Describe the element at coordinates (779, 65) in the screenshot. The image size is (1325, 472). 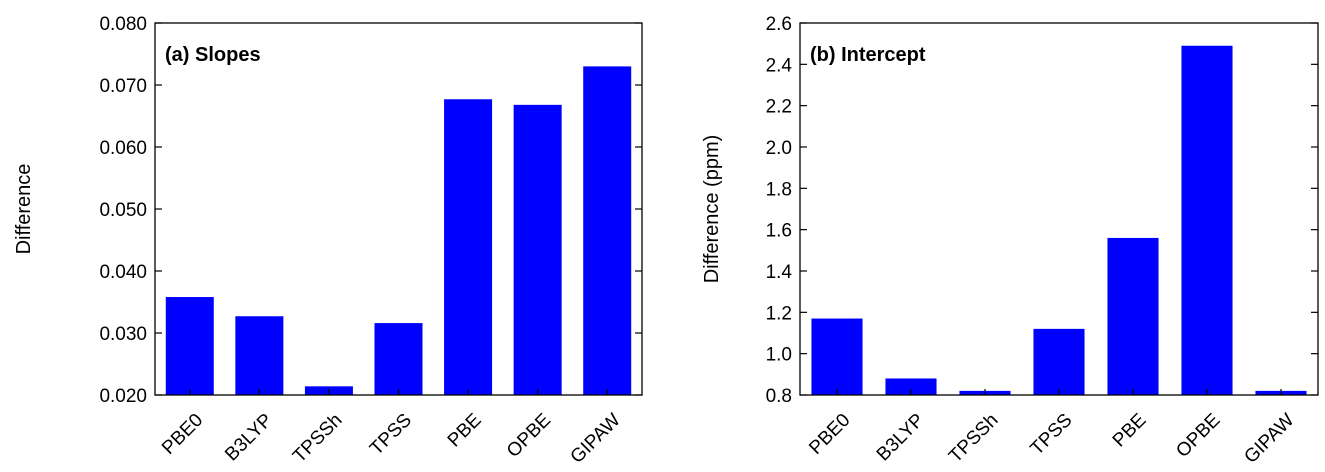
I see `y-tick-label: 2.4` at that location.